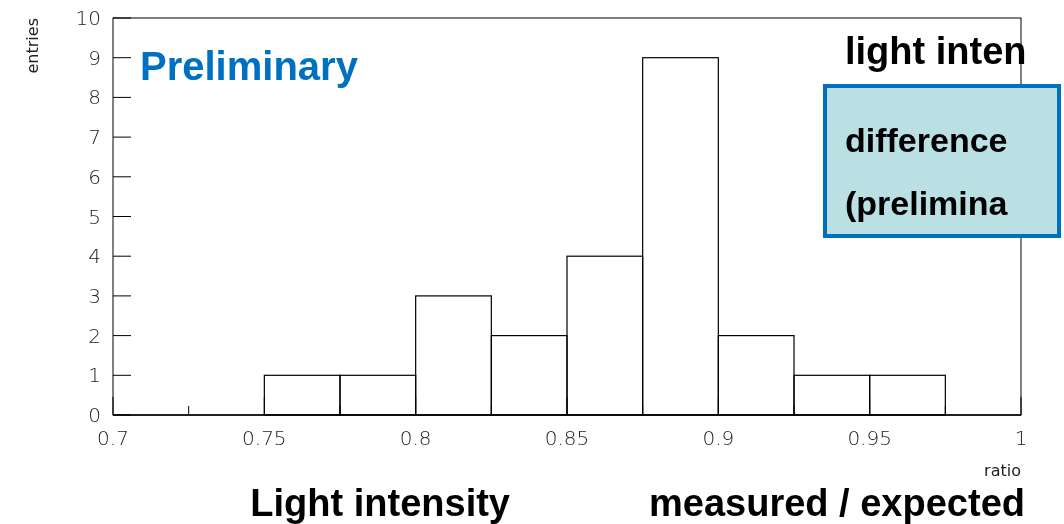 The width and height of the screenshot is (1064, 524). Describe the element at coordinates (837, 503) in the screenshot. I see `text: measured / expected` at that location.